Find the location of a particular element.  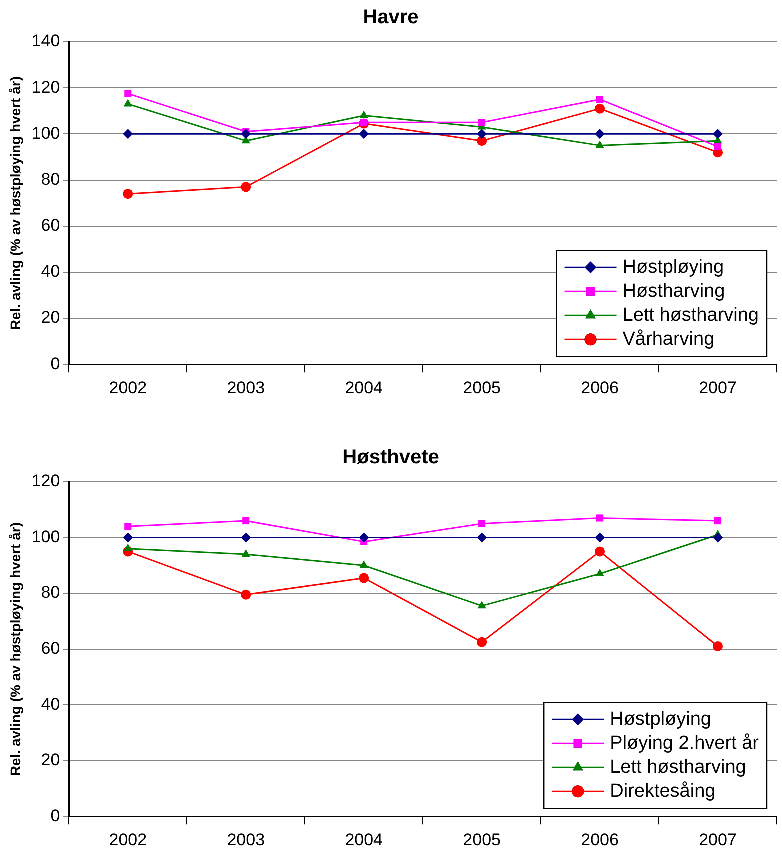

legend-label: Pløying 2.hvert år is located at coordinates (685, 743).